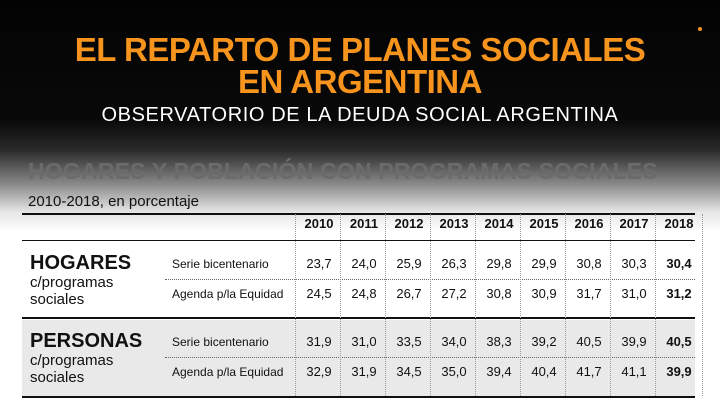  Describe the element at coordinates (358, 397) in the screenshot. I see `table-bottom-rule` at that location.